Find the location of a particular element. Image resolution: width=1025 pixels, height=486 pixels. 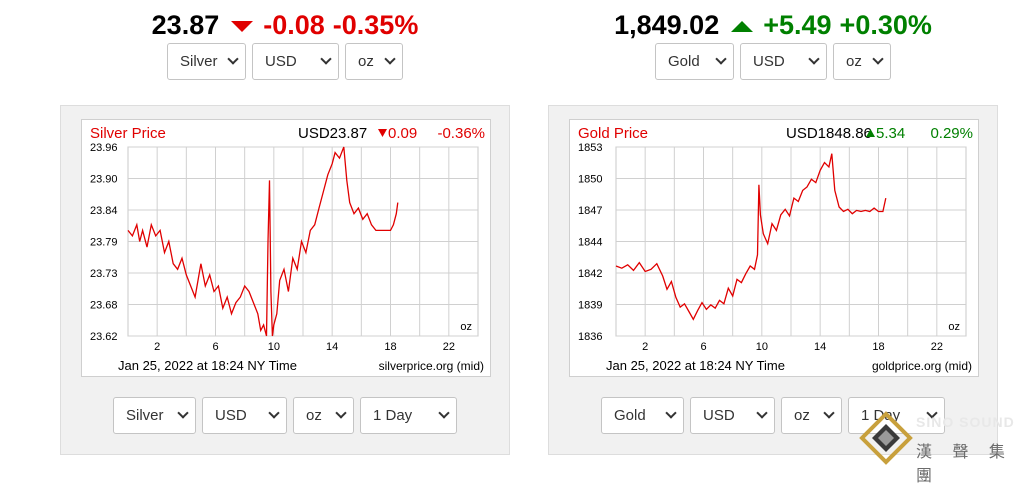

chart-header-pct: 0.29% is located at coordinates (951, 133).